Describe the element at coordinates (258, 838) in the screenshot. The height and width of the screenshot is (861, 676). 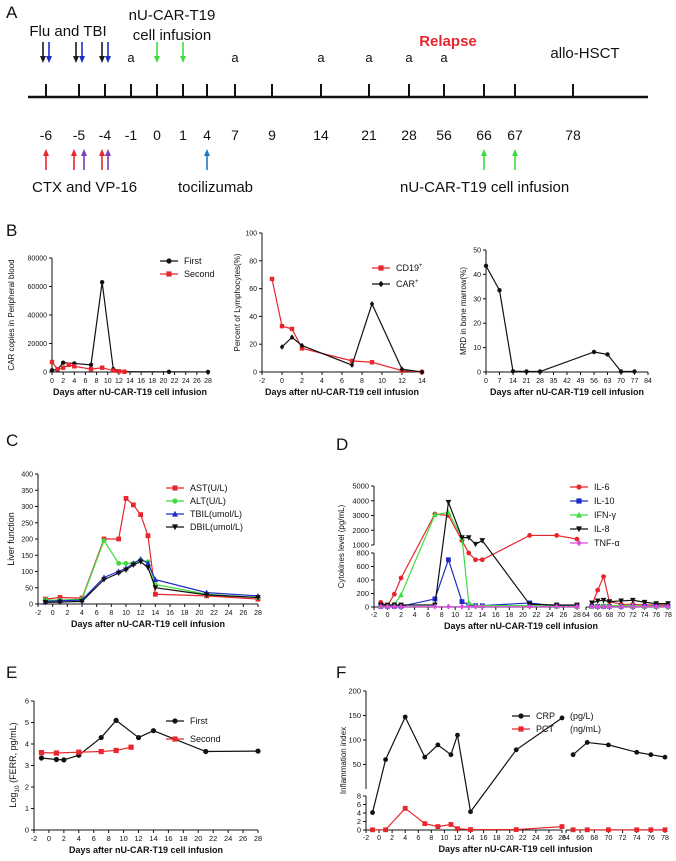
I see `x-tick-label: 28` at that location.